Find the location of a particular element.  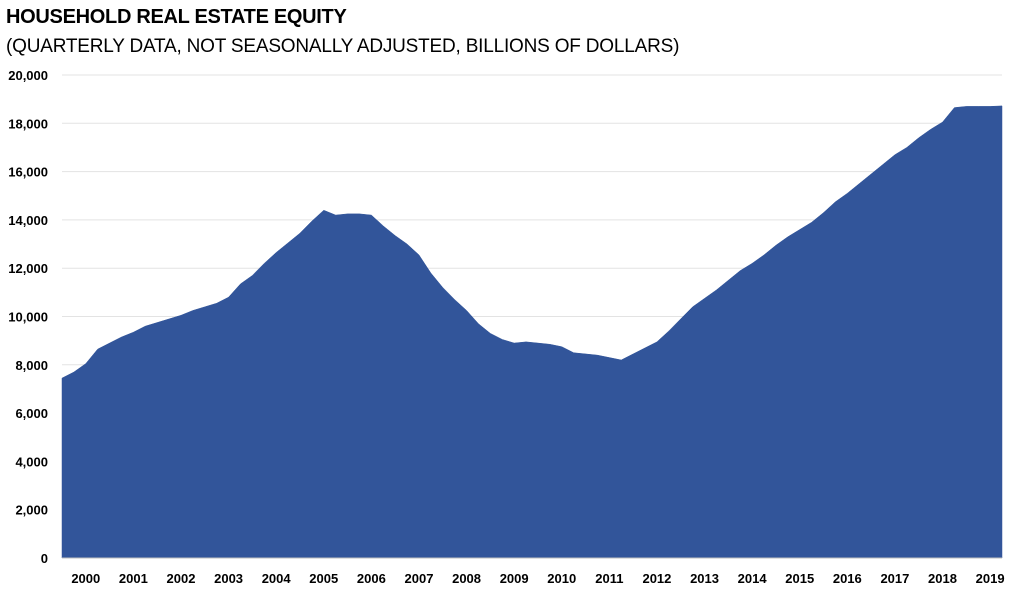

chart-title: HOUSEHOLD REAL ESTATE EQUITY is located at coordinates (176, 17).